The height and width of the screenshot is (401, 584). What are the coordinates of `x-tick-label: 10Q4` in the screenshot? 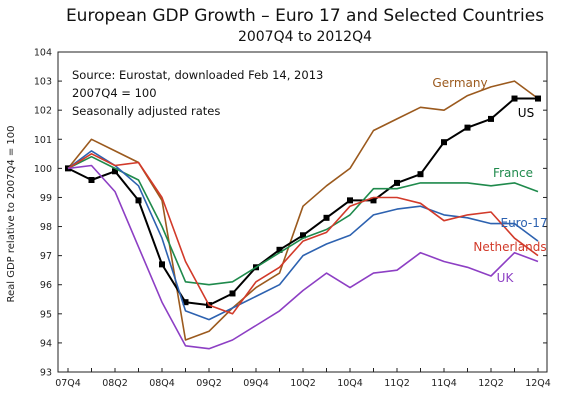 It's located at (350, 383).